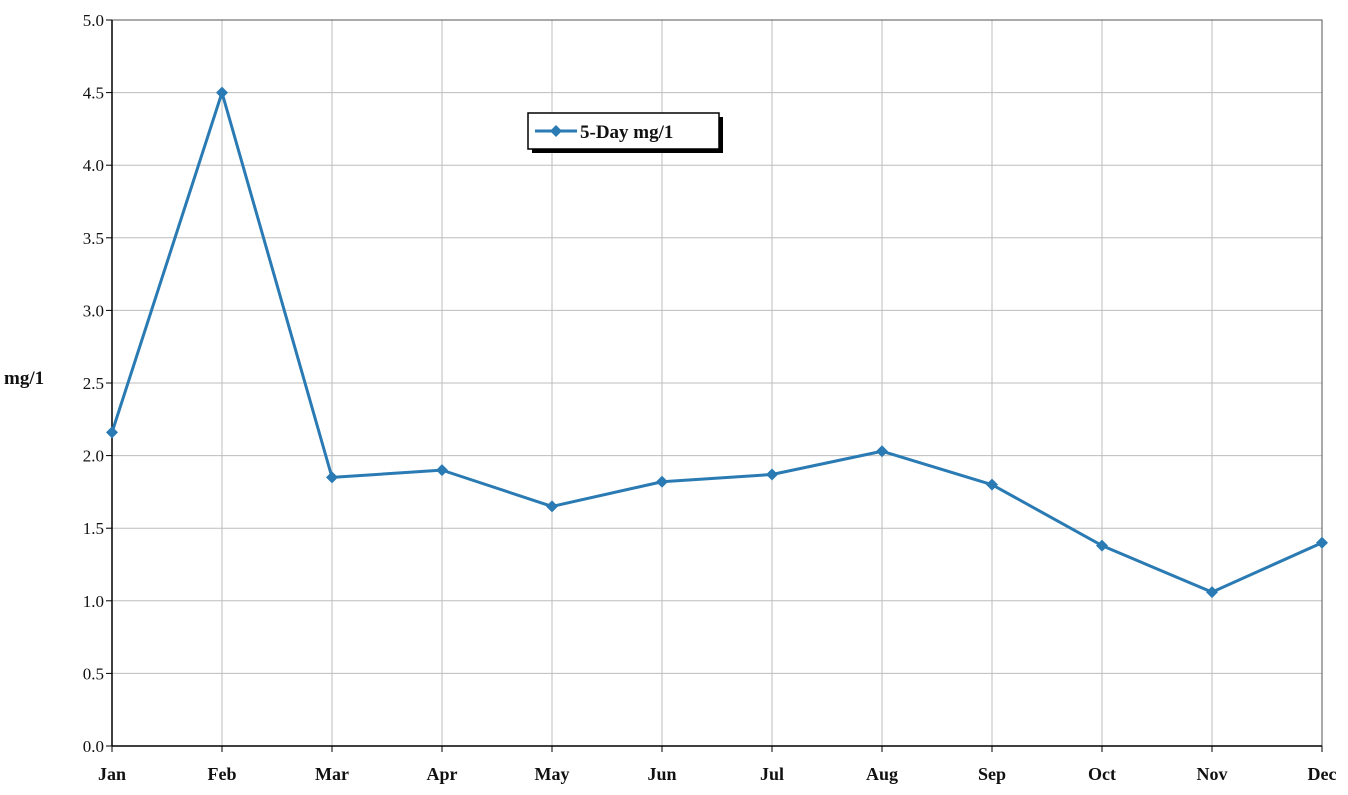 This screenshot has height=795, width=1348. Describe the element at coordinates (93, 673) in the screenshot. I see `y-tick-label: 0.5` at that location.